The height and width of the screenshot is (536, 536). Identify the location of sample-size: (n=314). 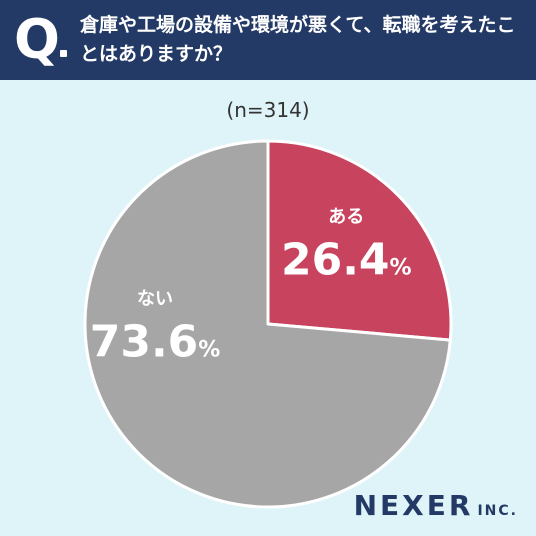
(268, 110).